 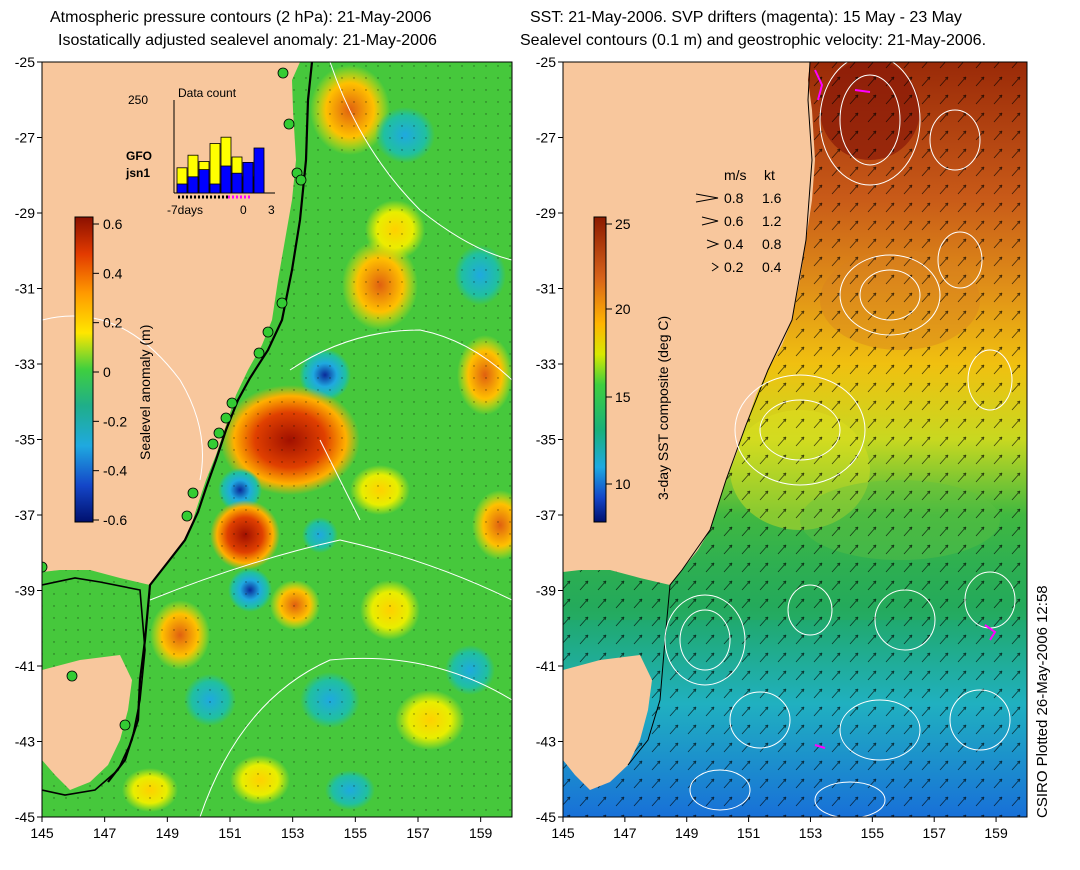 What do you see at coordinates (734, 244) in the screenshot?
I see `velocity-legend-ms: 0.4` at bounding box center [734, 244].